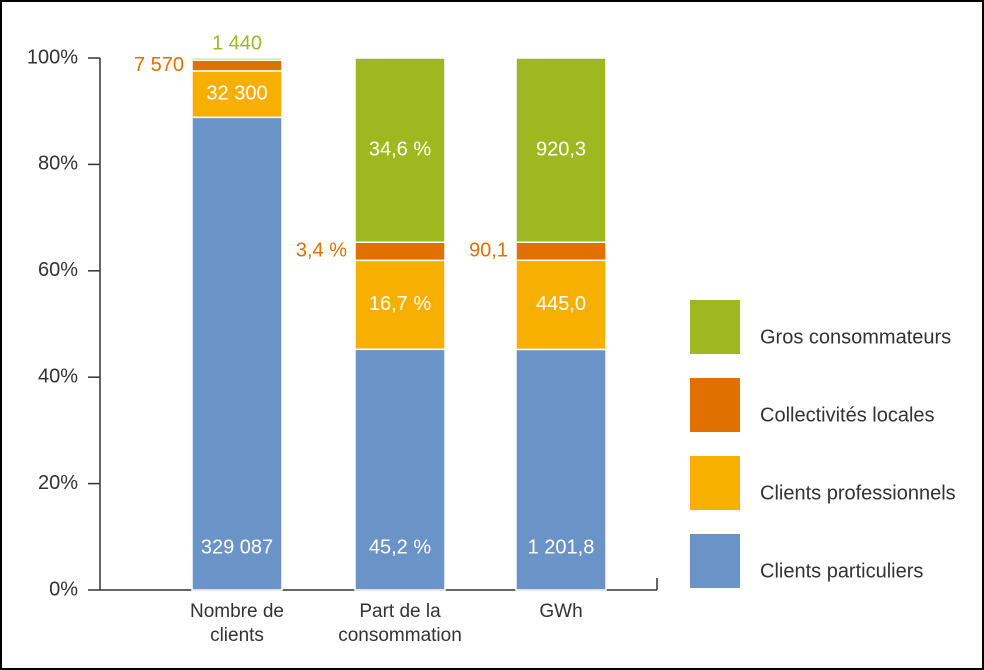 This screenshot has height=670, width=984. What do you see at coordinates (58, 483) in the screenshot?
I see `y-tick-label: 20%` at bounding box center [58, 483].